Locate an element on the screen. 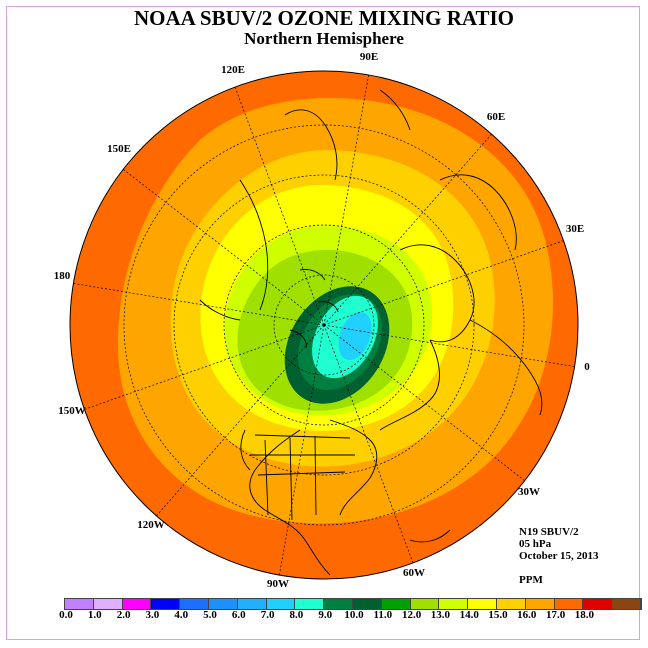 The width and height of the screenshot is (648, 648). colorbar-tick-label: 12.0 is located at coordinates (411, 615).